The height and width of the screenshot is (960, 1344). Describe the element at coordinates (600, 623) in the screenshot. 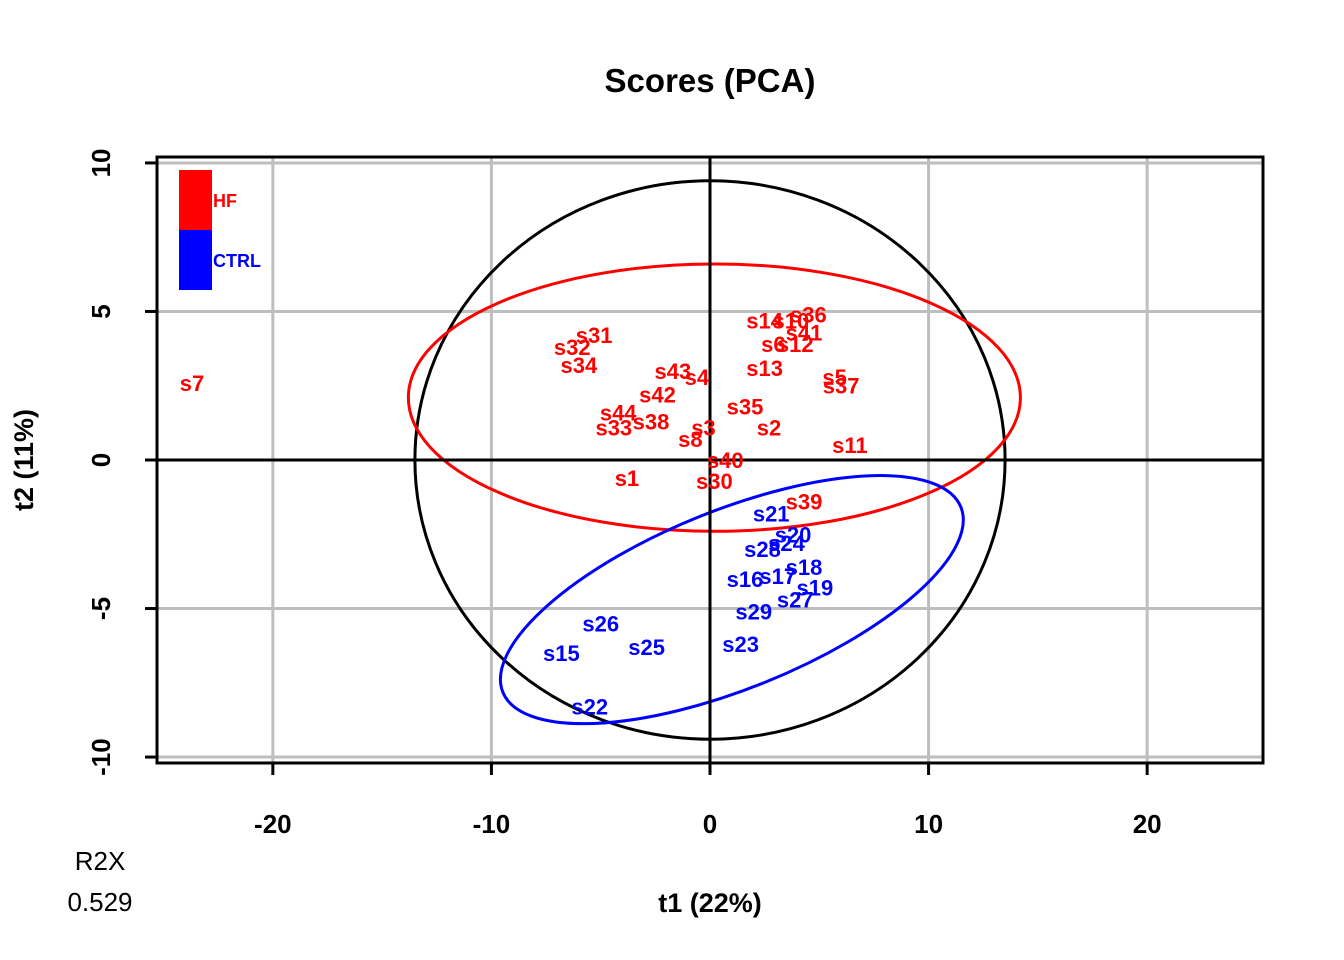

I see `point-s26: s26` at that location.